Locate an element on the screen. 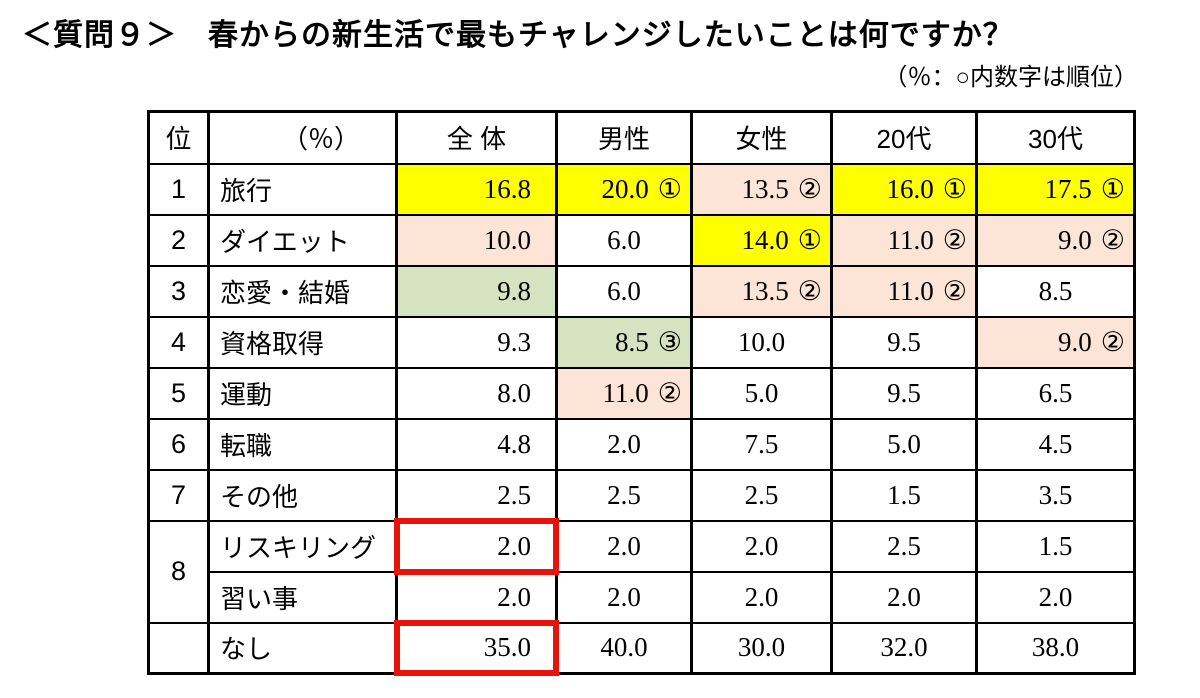  value-cell: 17.5 ① is located at coordinates (1055, 189).